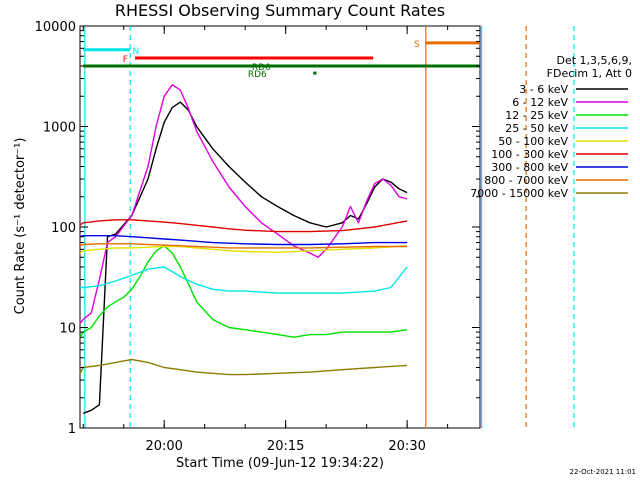 The height and width of the screenshot is (480, 640). What do you see at coordinates (280, 10) in the screenshot?
I see `chart-title: RHESSI Observing Summary Count Rates` at bounding box center [280, 10].